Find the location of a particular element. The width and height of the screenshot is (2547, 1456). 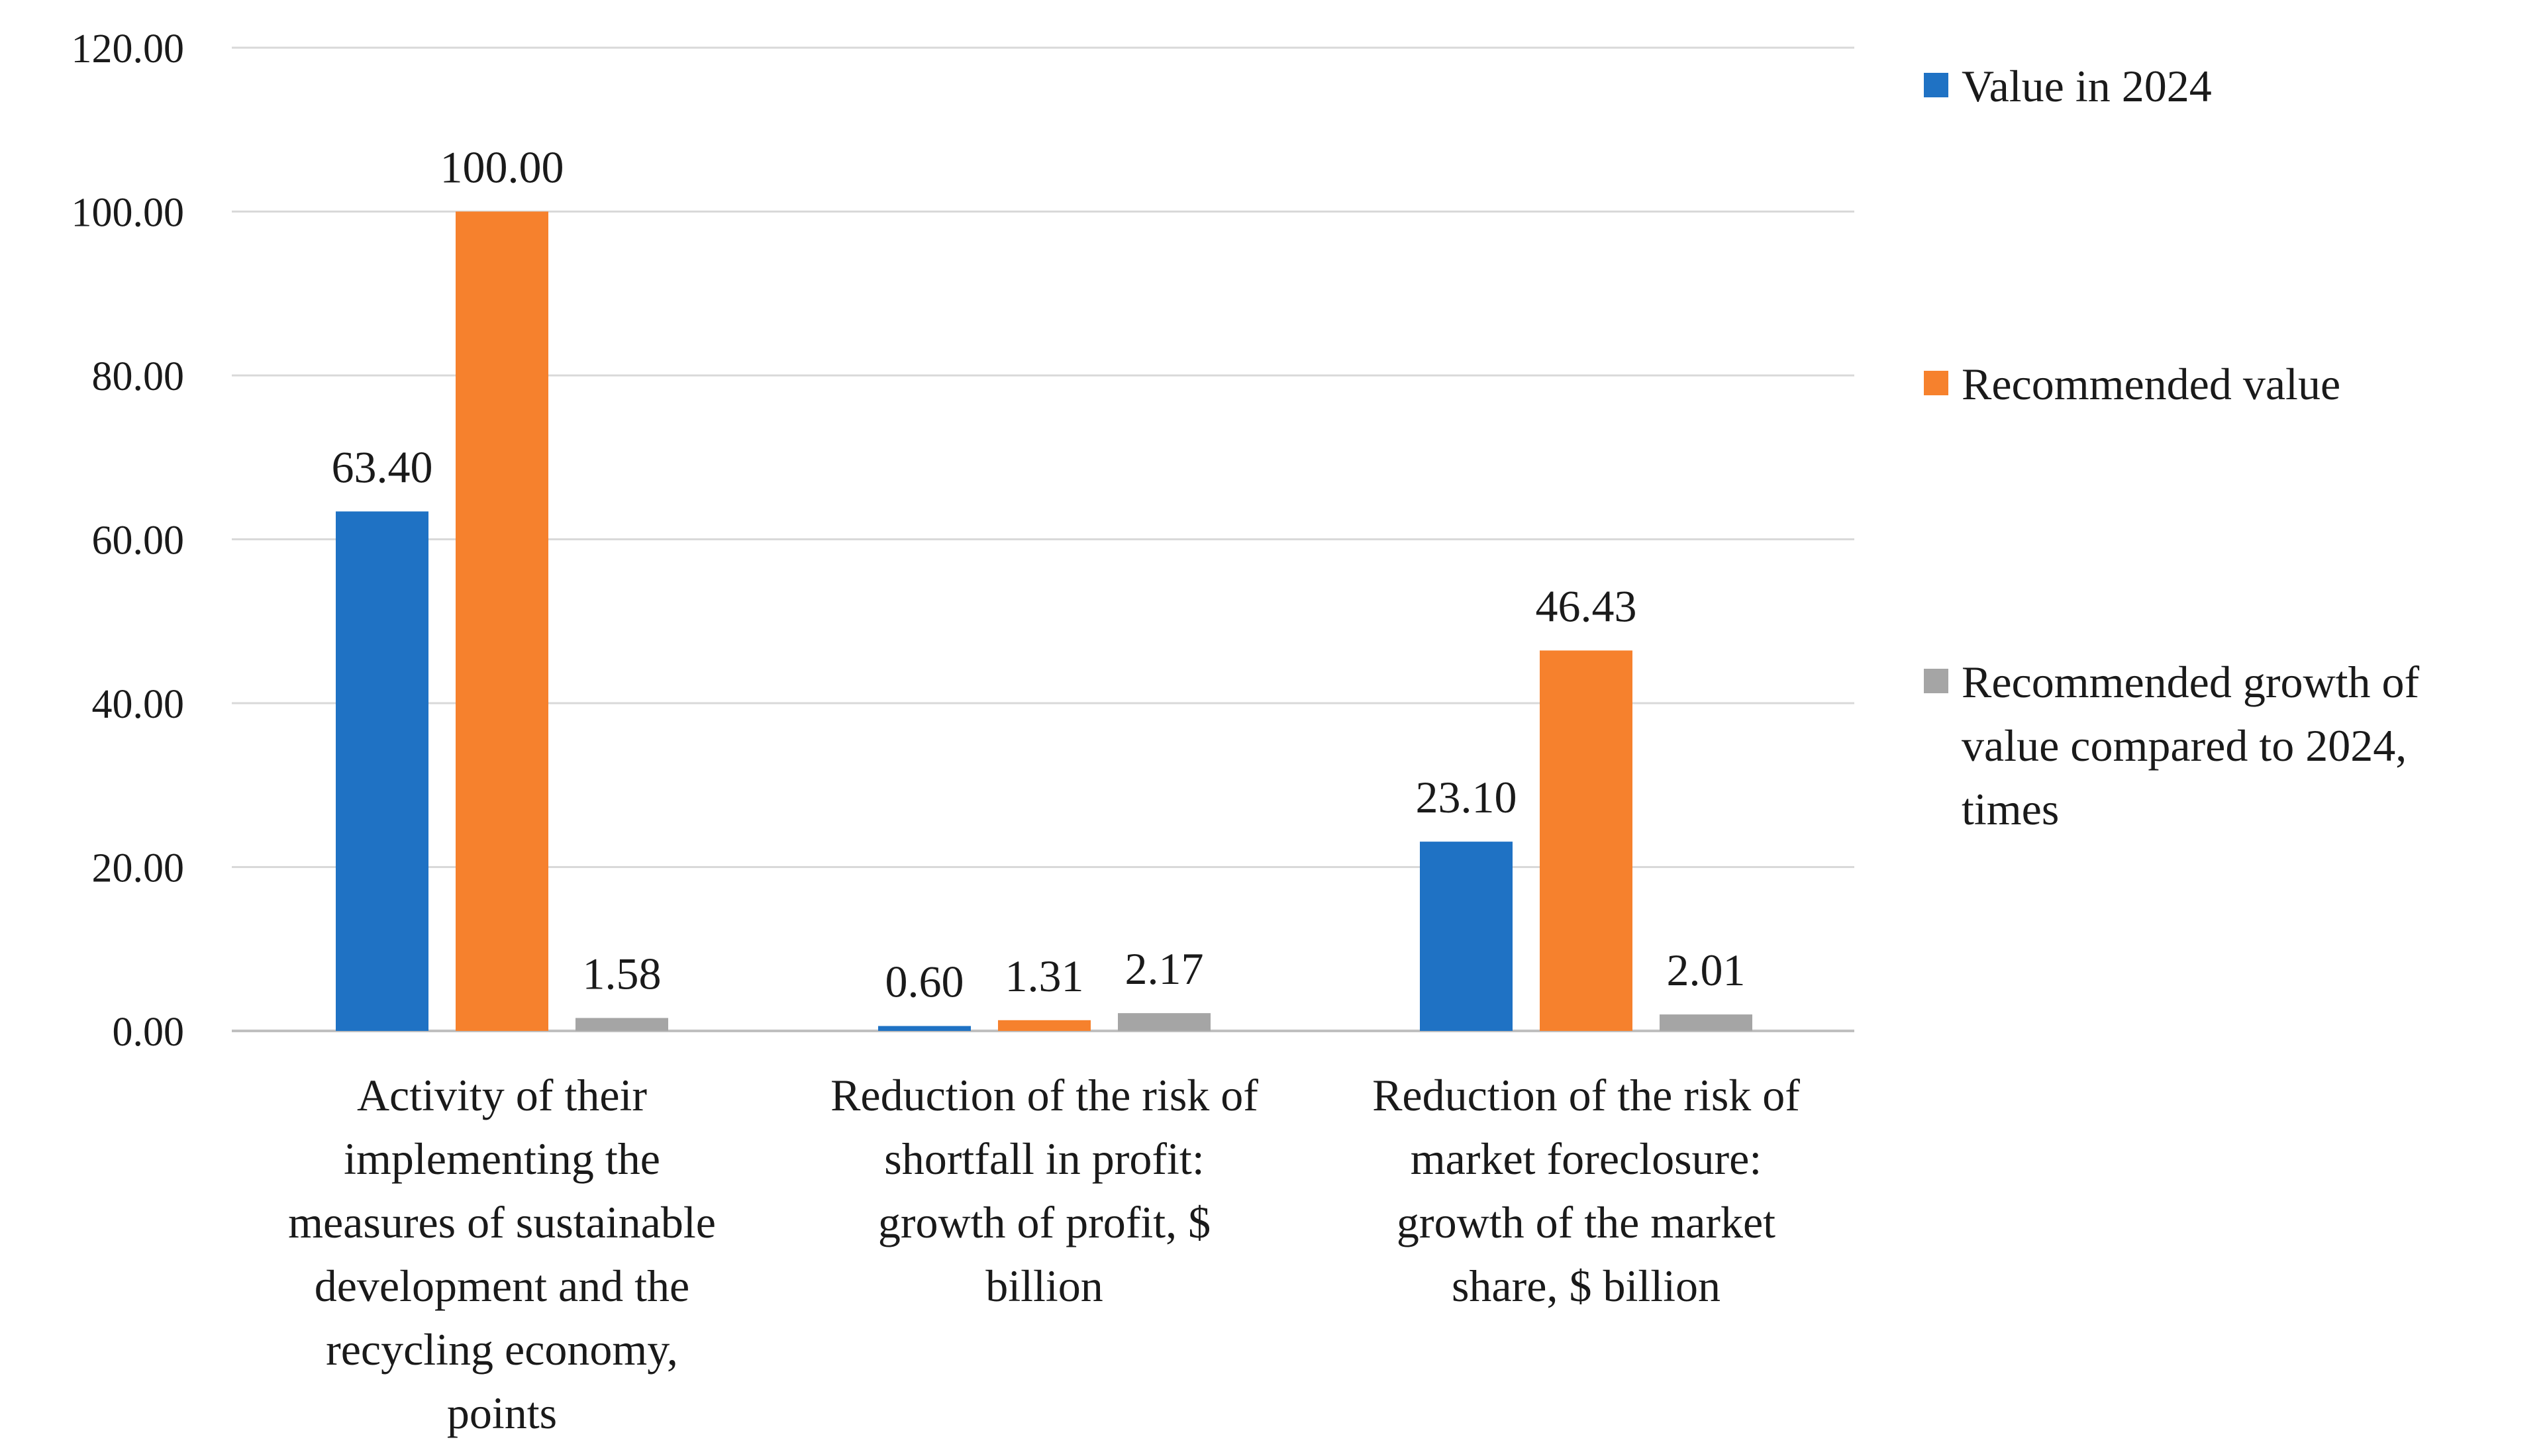

legend-label: Value in 2024 is located at coordinates (2087, 86).